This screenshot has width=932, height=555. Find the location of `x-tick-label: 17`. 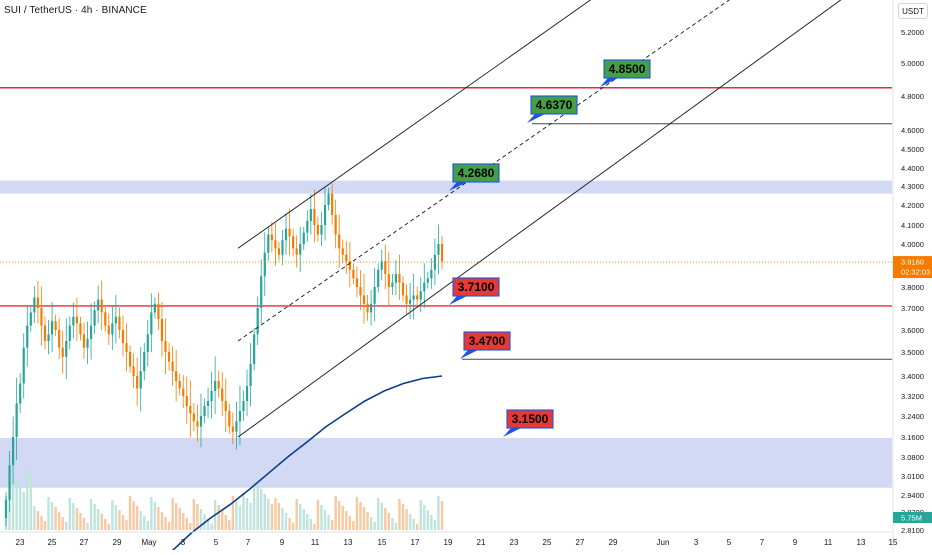

x-tick-label: 17 is located at coordinates (415, 542).